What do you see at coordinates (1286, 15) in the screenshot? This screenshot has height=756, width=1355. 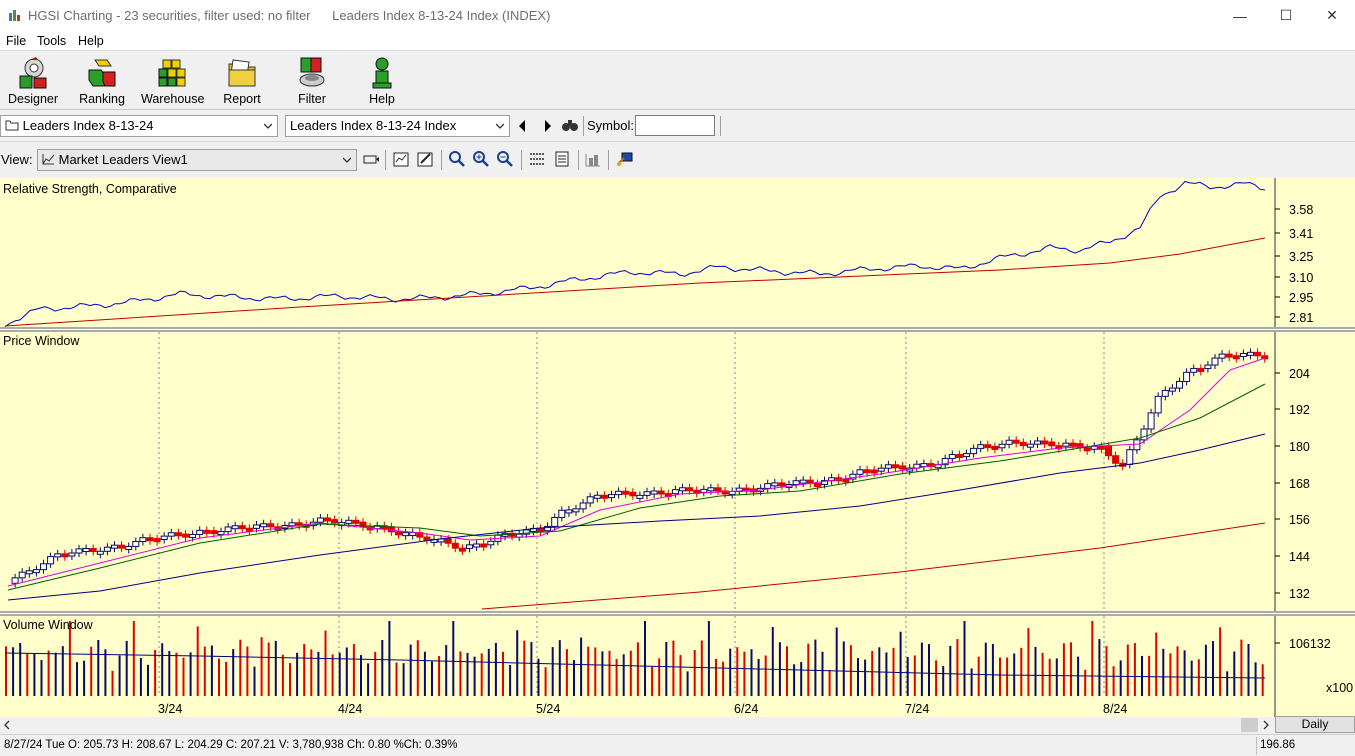 I see `maximize-button: ☐` at bounding box center [1286, 15].